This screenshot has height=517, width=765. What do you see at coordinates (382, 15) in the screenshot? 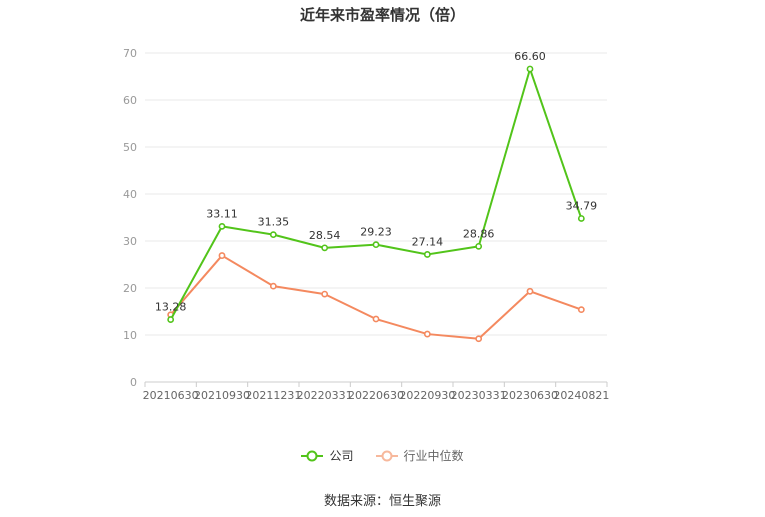
I see `chart-title: 近年来市盈率情况（倍）` at bounding box center [382, 15].